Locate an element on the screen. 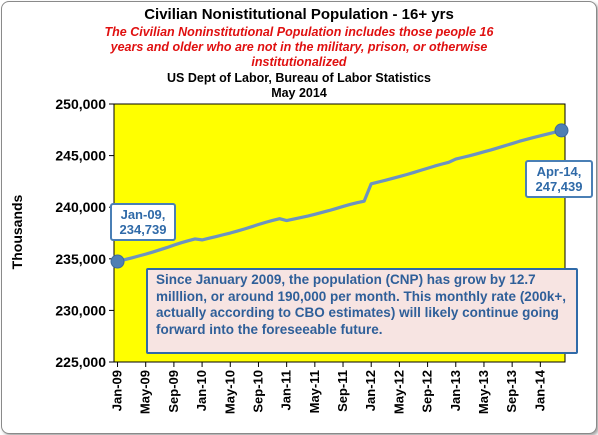 This screenshot has width=598, height=435. y-tick-label: 235,000 is located at coordinates (80, 259).